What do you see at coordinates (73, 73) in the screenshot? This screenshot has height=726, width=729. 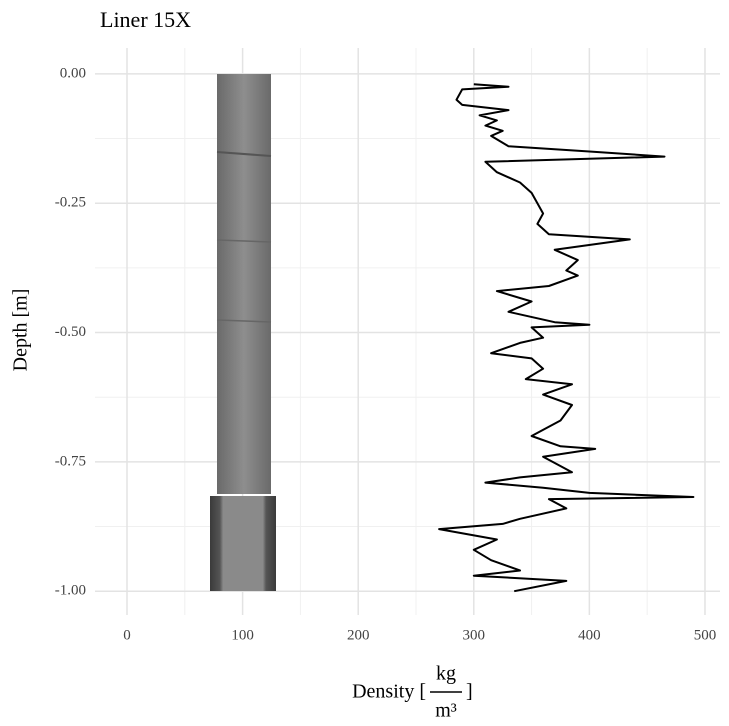 I see `y-tick-label: 0.00` at bounding box center [73, 73].